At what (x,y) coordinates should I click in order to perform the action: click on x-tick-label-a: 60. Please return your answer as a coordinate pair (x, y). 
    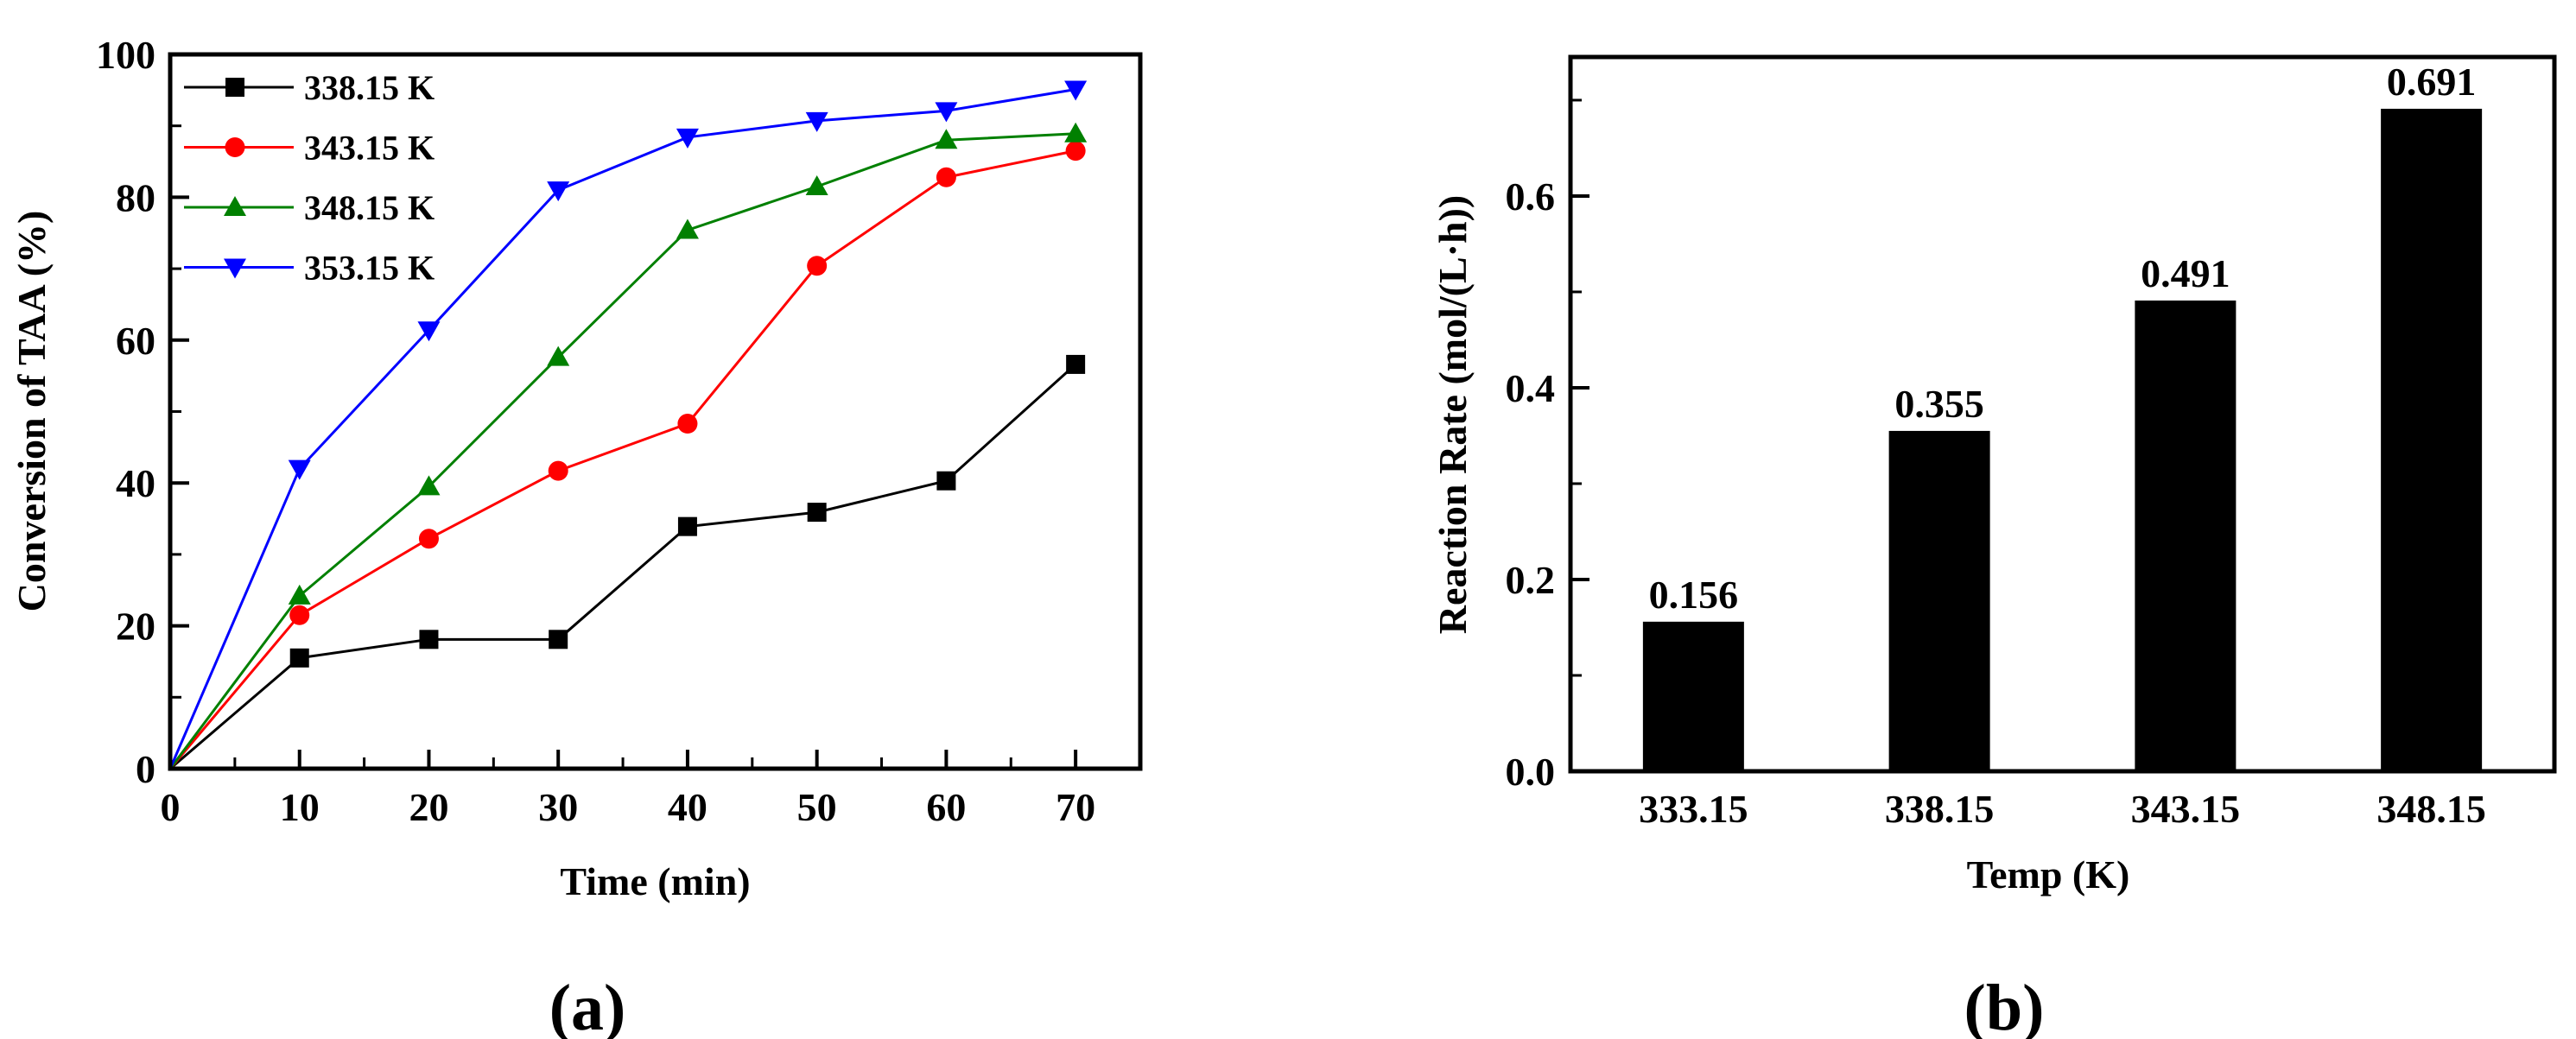
    Looking at the image, I should click on (946, 807).